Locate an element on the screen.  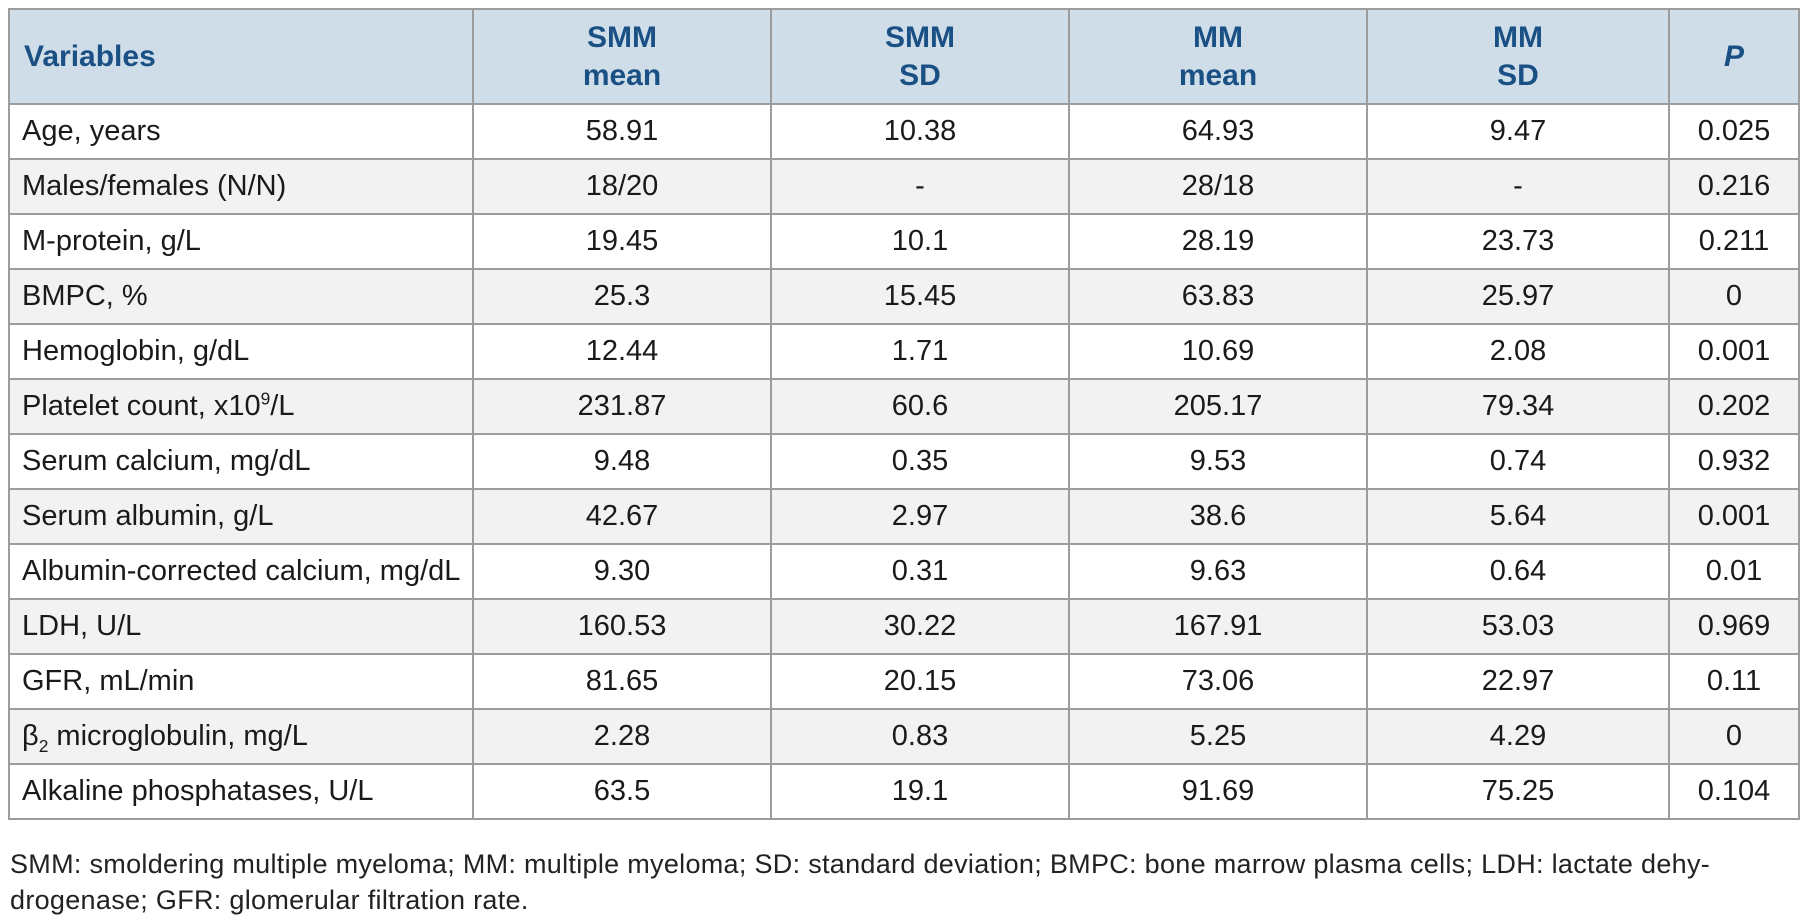
cell-p: 0.932 is located at coordinates (1734, 461).